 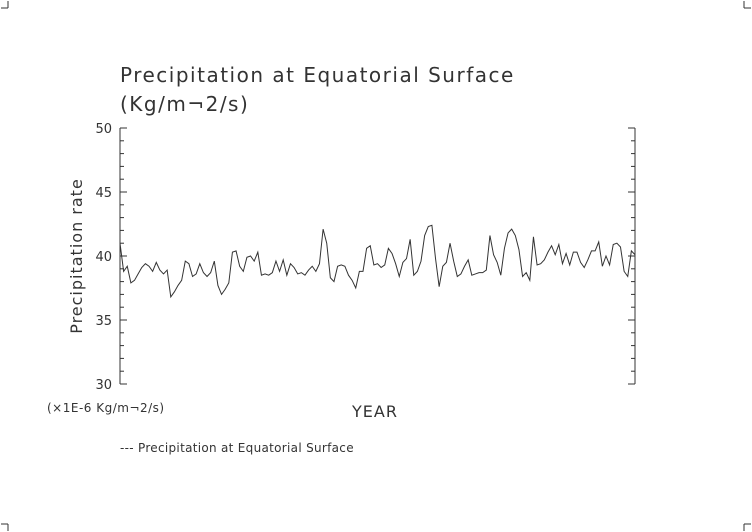 I want to click on y-tick-labels: 30 35 40 45 50, so click(x=103, y=257).